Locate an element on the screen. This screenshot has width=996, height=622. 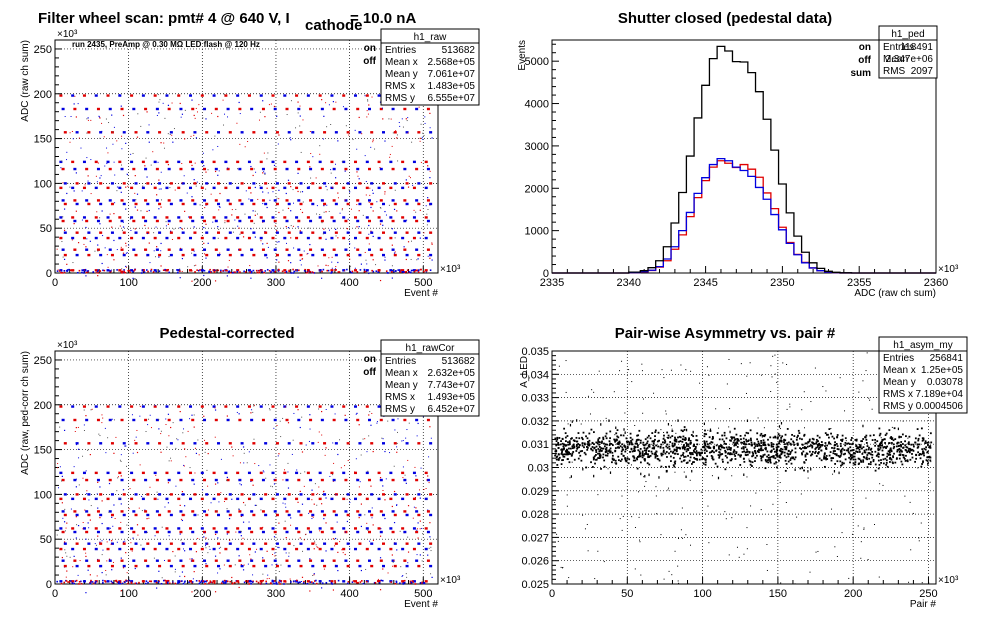
plot-title: Pedestal-corrected is located at coordinates (226, 333).